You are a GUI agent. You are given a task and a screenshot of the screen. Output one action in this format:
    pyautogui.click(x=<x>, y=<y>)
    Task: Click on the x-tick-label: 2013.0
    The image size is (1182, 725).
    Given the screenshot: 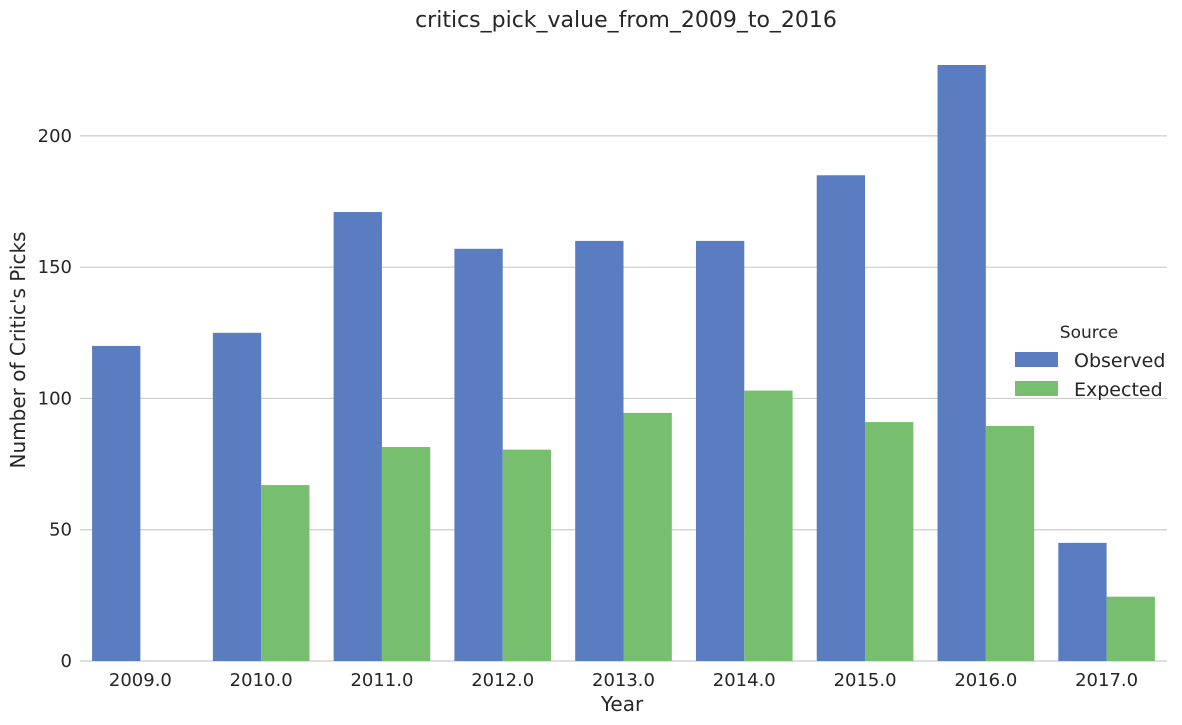 What is the action you would take?
    pyautogui.click(x=623, y=680)
    